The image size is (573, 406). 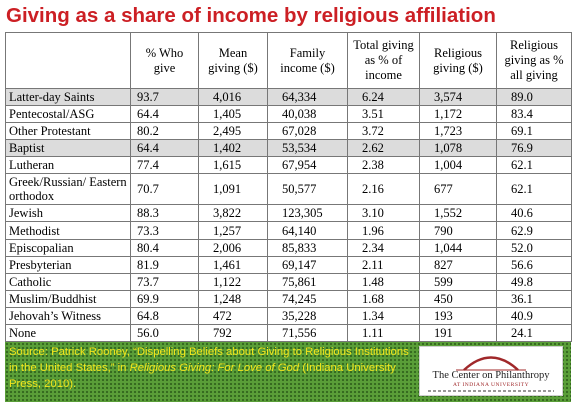 I want to click on logo-subtitle: AT INDIANA UNIVERSITY, so click(x=491, y=385).